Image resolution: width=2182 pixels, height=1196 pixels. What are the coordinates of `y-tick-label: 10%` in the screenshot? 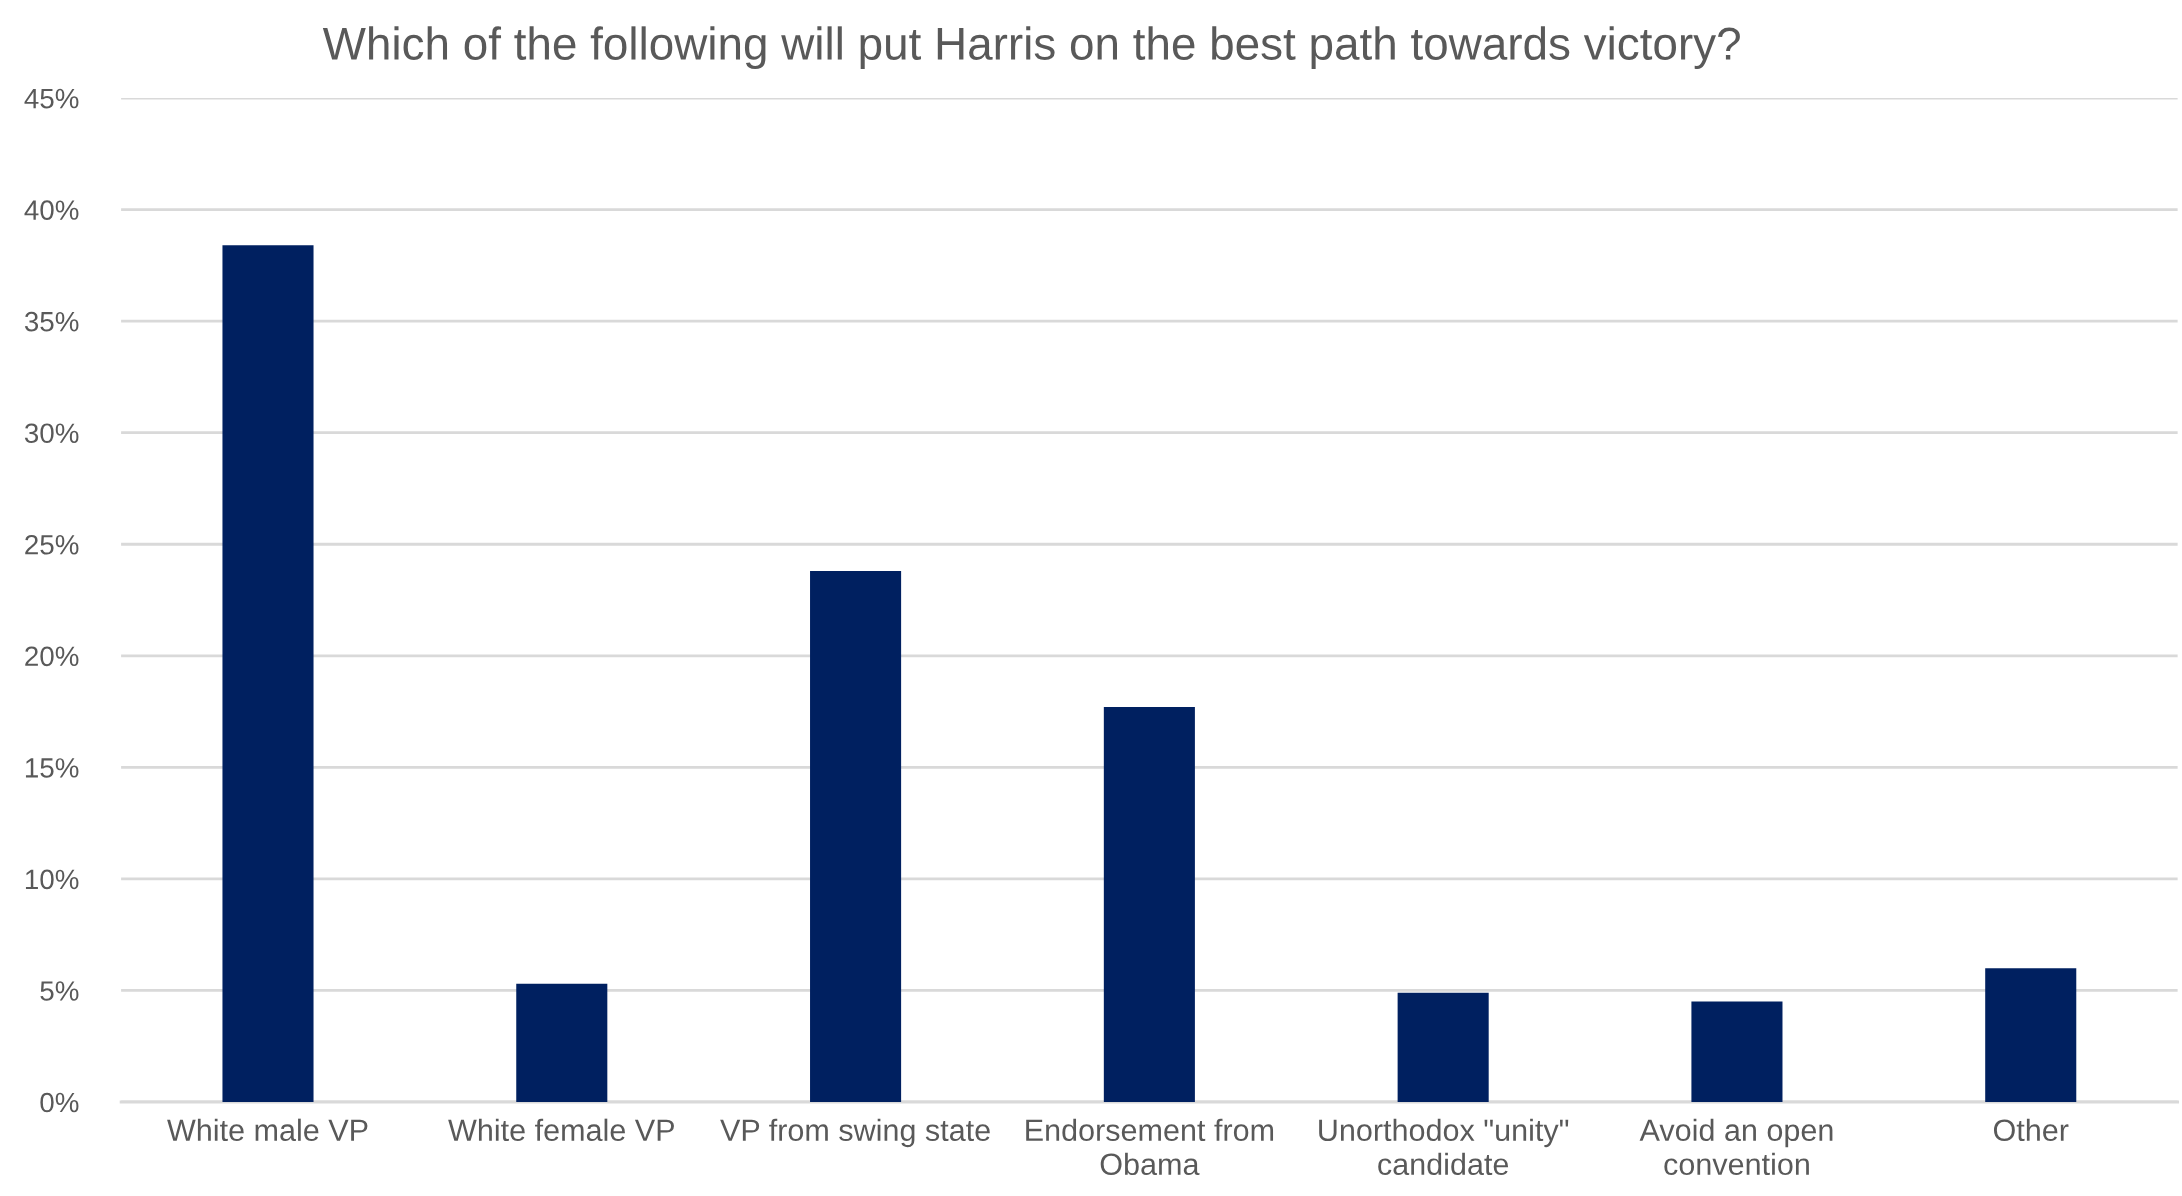 It's located at (52, 879).